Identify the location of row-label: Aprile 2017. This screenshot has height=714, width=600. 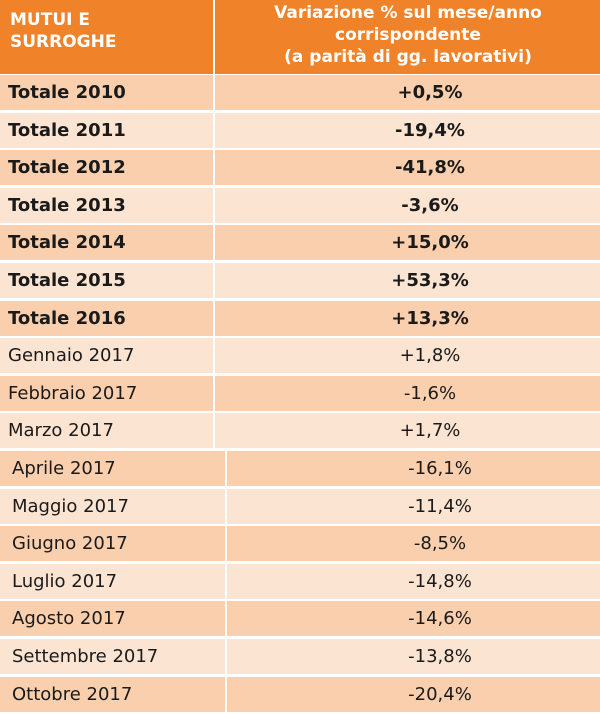
(64, 468).